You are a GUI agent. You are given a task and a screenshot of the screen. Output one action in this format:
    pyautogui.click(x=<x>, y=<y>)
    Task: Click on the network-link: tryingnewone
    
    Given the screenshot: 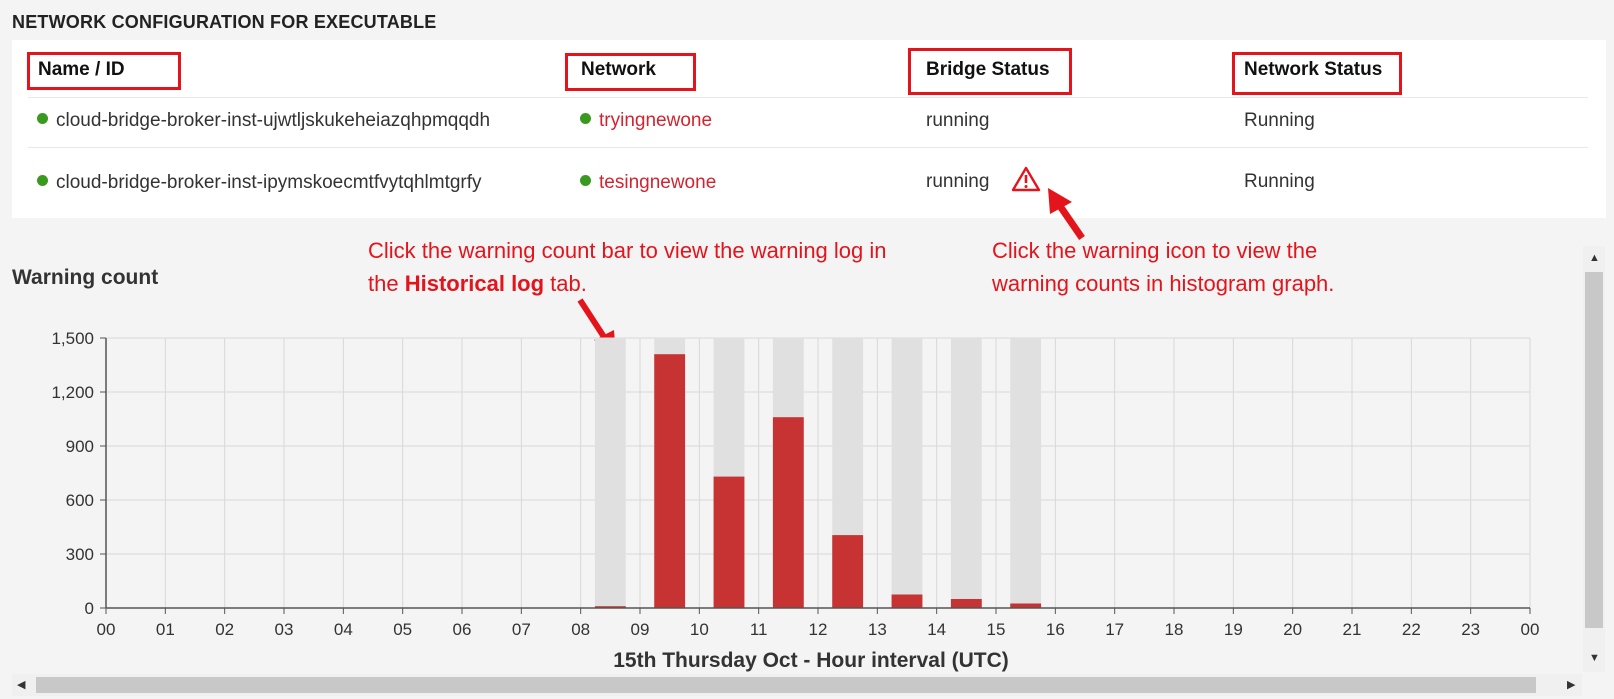 What is the action you would take?
    pyautogui.click(x=656, y=120)
    